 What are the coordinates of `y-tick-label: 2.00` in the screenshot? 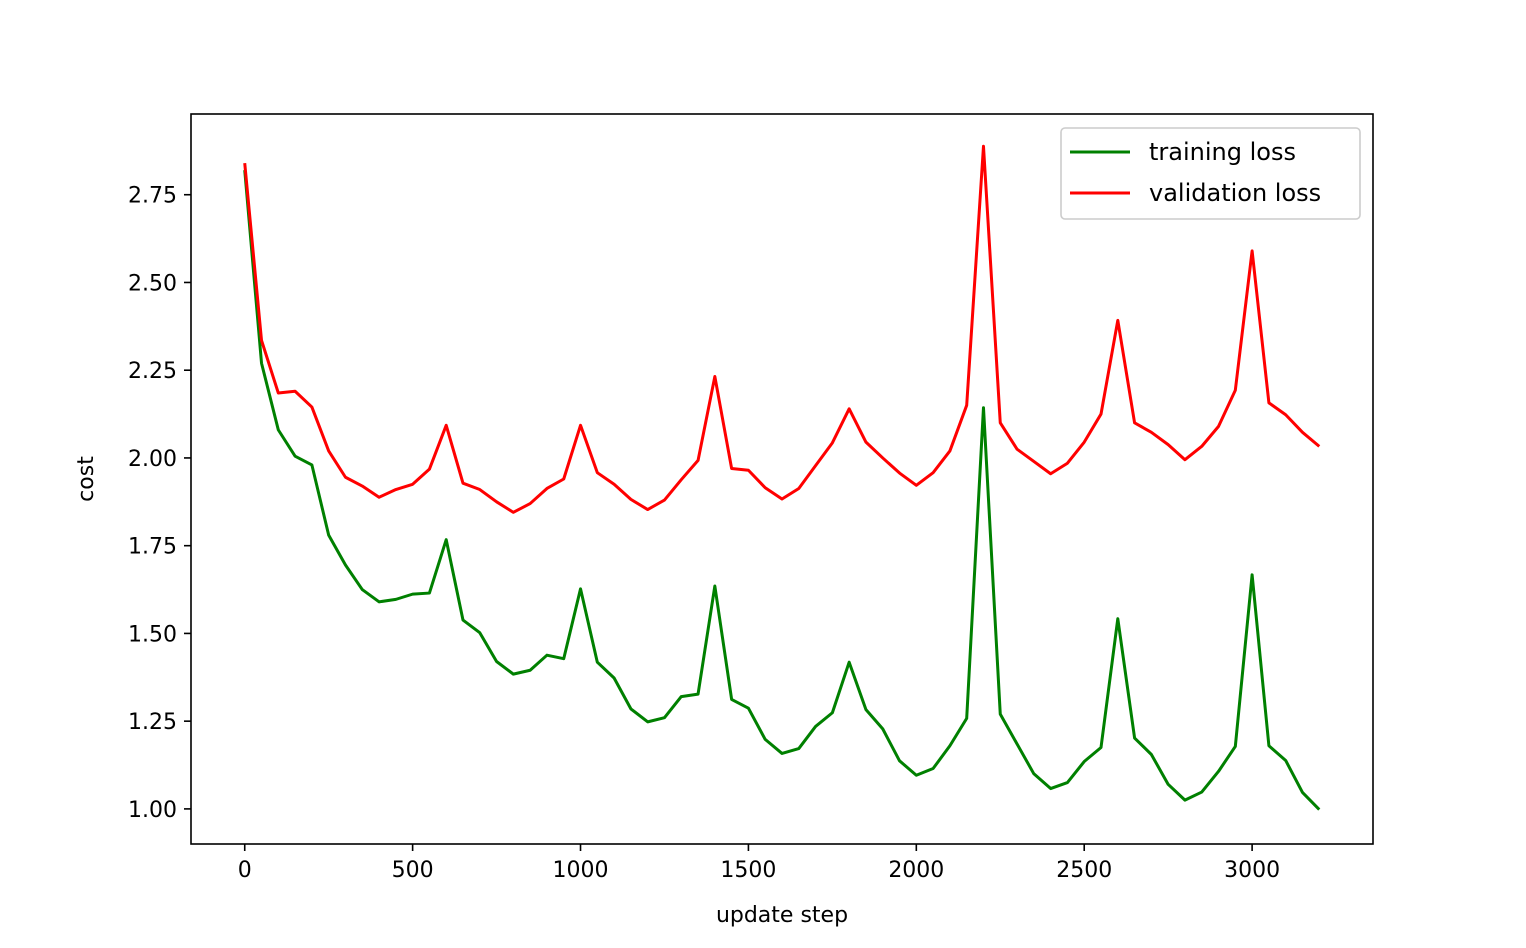 It's located at (152, 459).